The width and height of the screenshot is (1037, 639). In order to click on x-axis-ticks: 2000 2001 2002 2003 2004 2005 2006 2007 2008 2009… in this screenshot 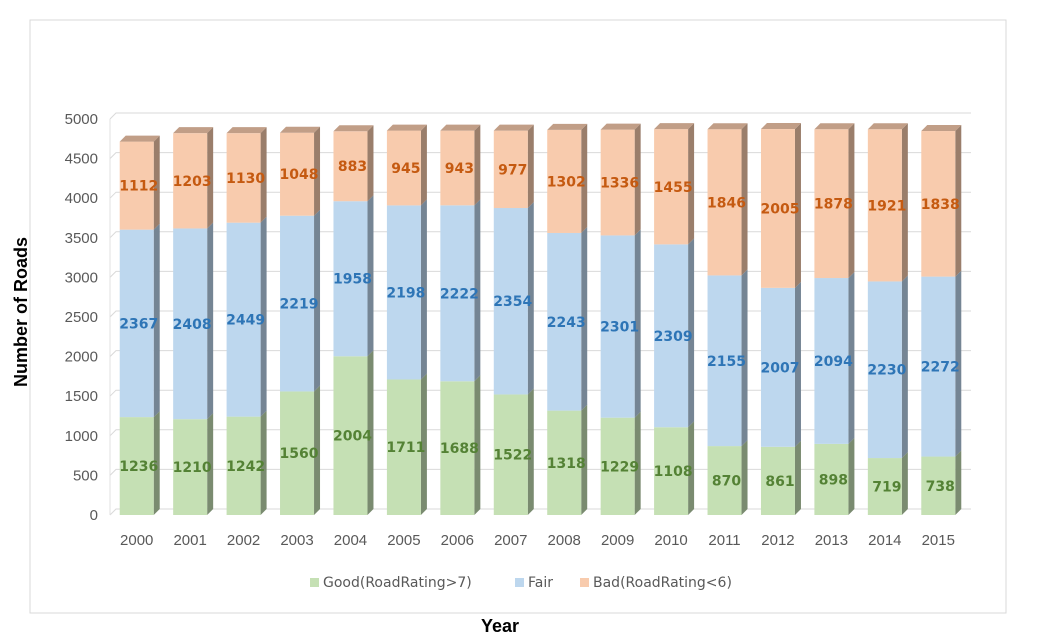, I will do `click(537, 540)`.